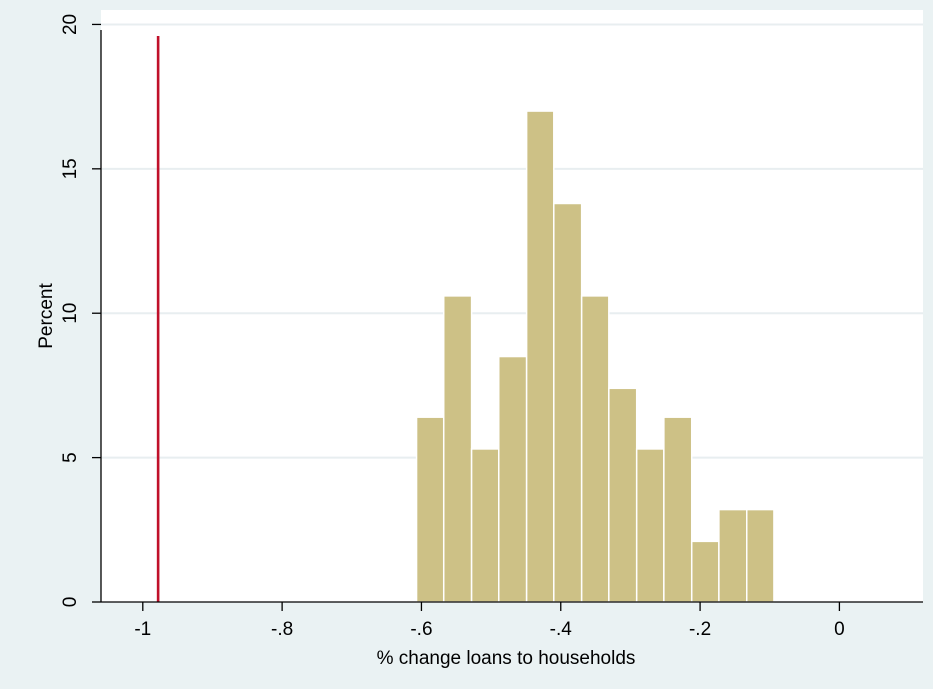  Describe the element at coordinates (70, 168) in the screenshot. I see `y-tick-label: 15` at that location.